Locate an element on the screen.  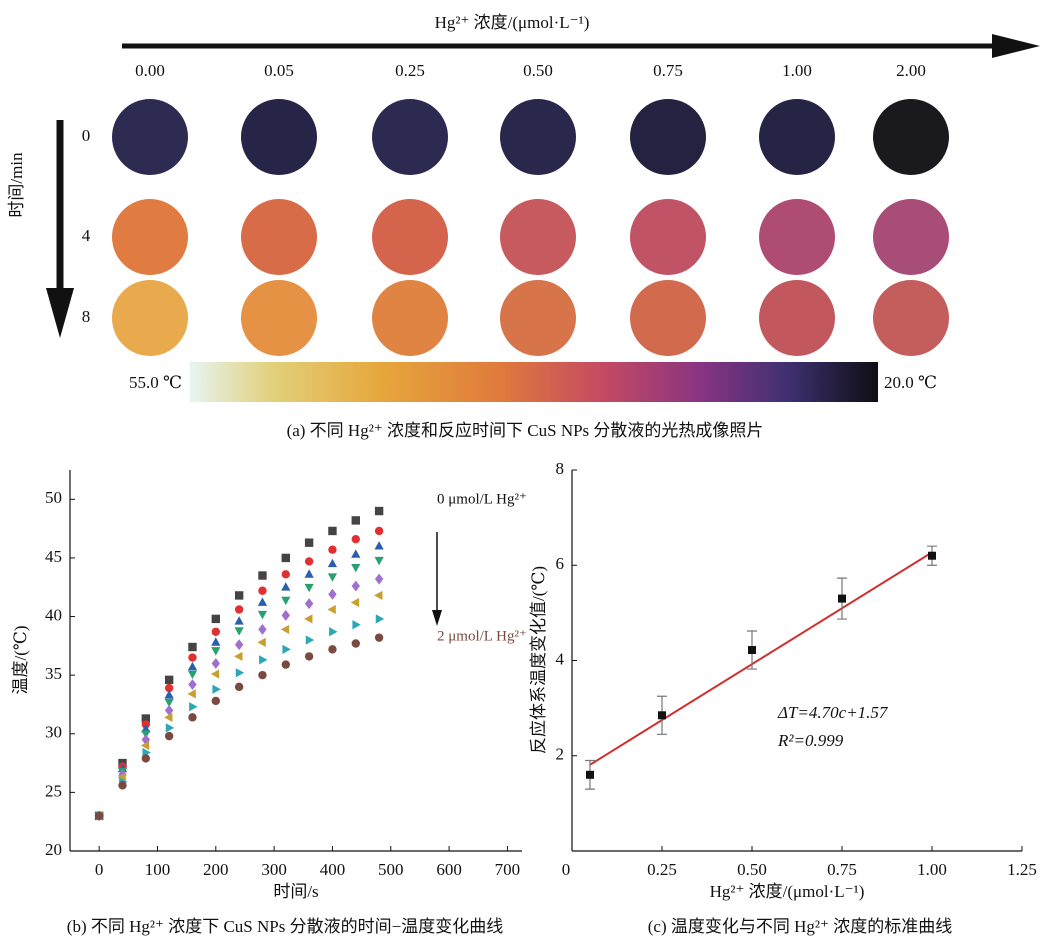
column-label: 0.05 is located at coordinates (279, 70).